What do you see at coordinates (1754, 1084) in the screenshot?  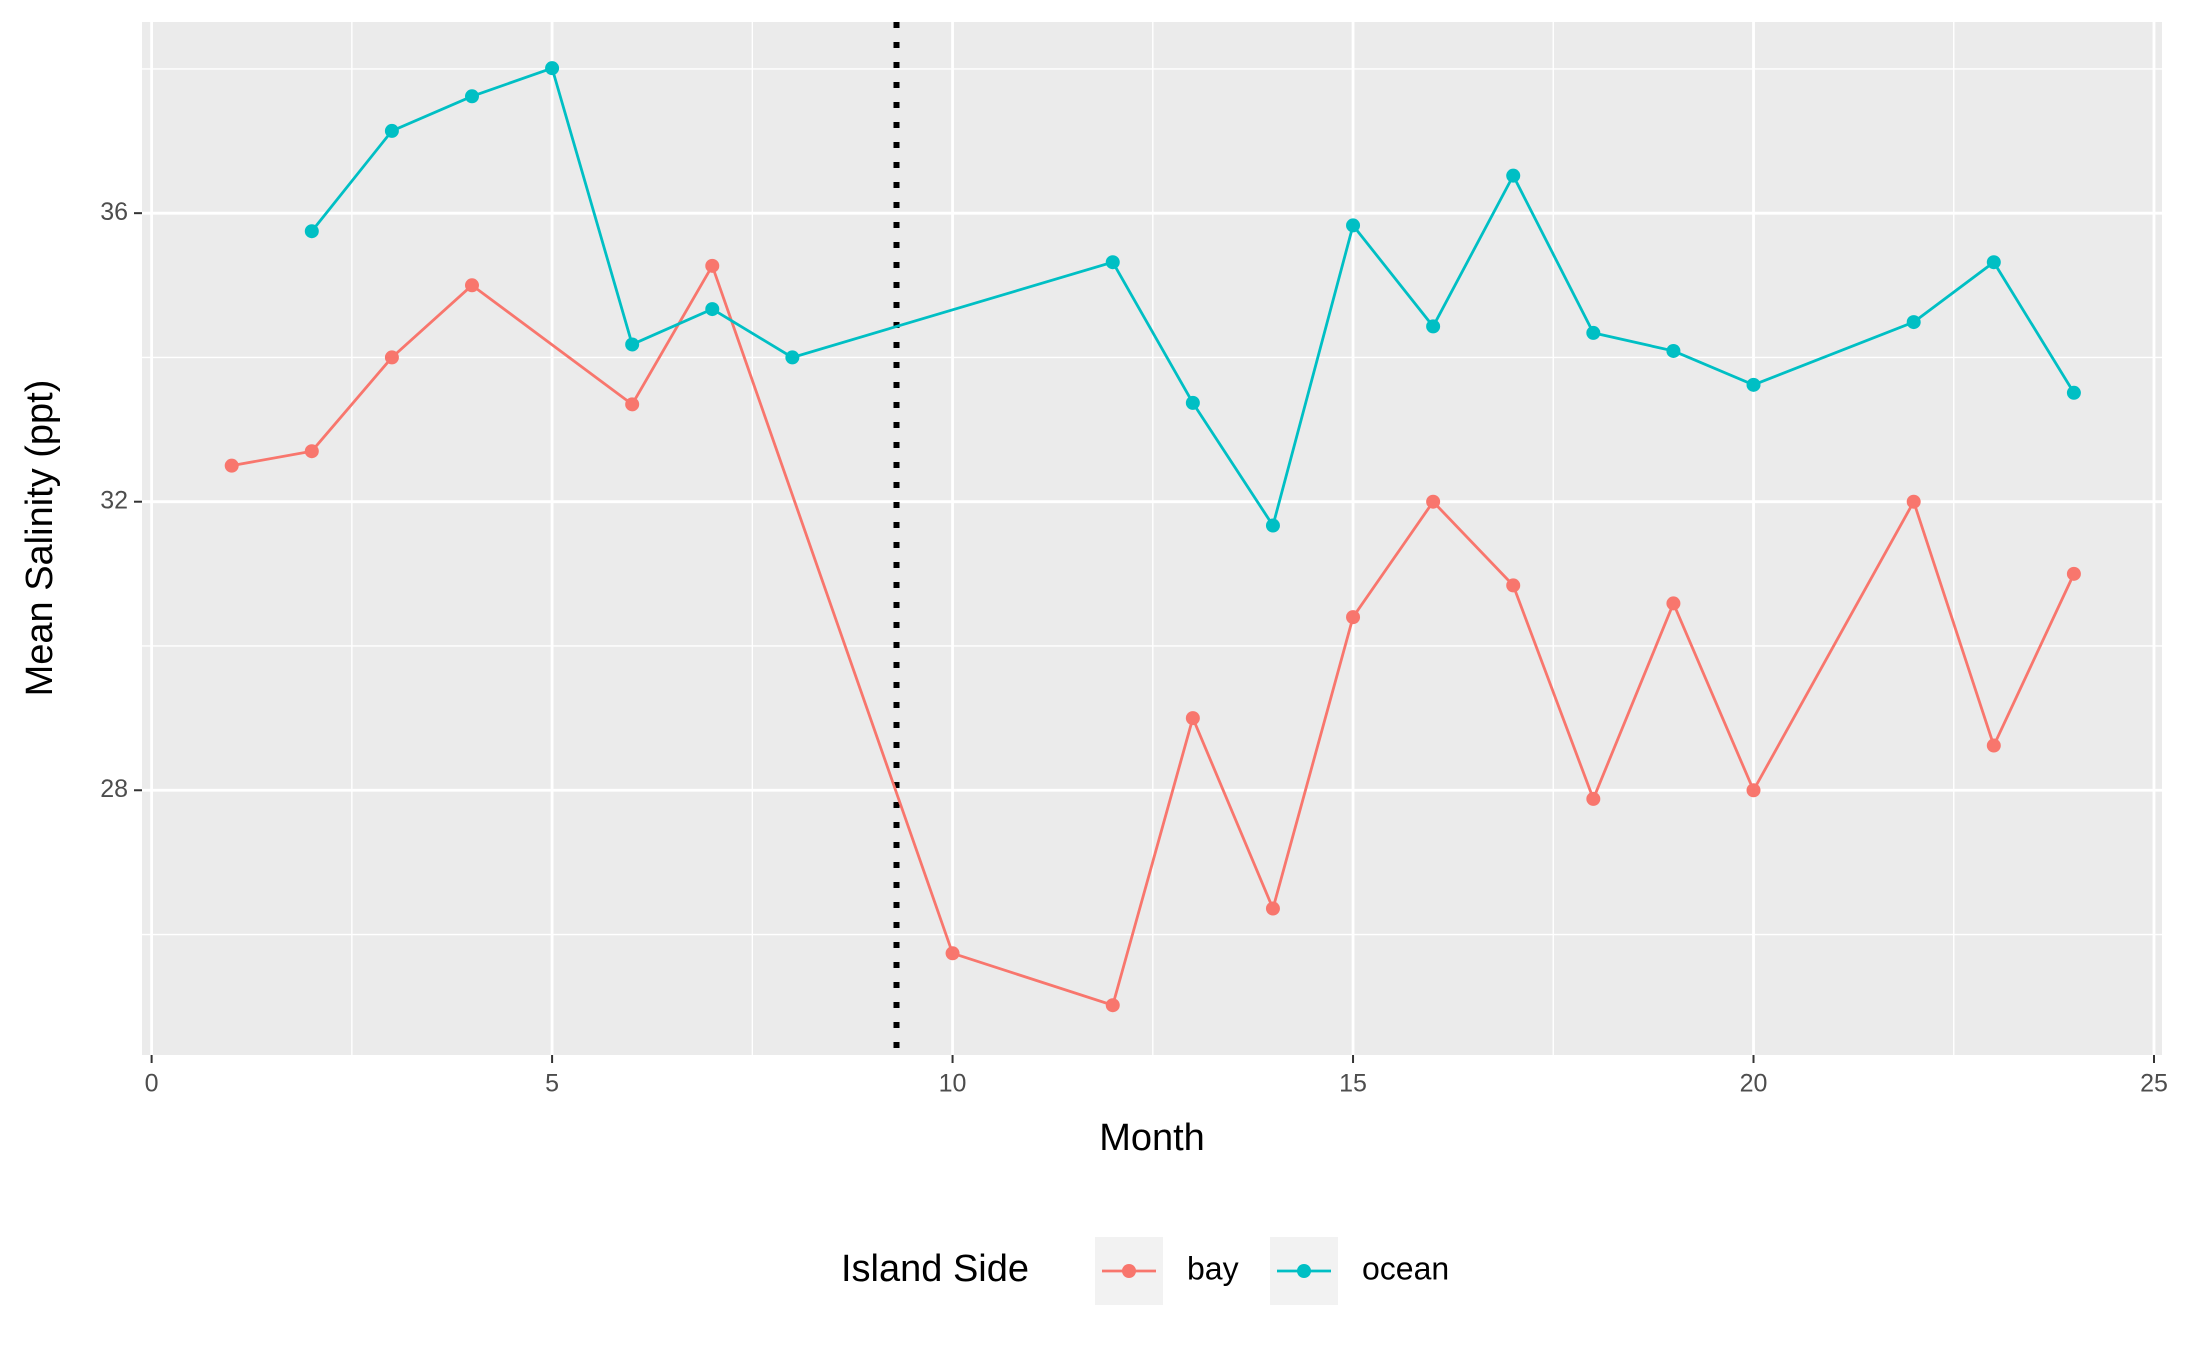 I see `x-tick-label: 20` at bounding box center [1754, 1084].